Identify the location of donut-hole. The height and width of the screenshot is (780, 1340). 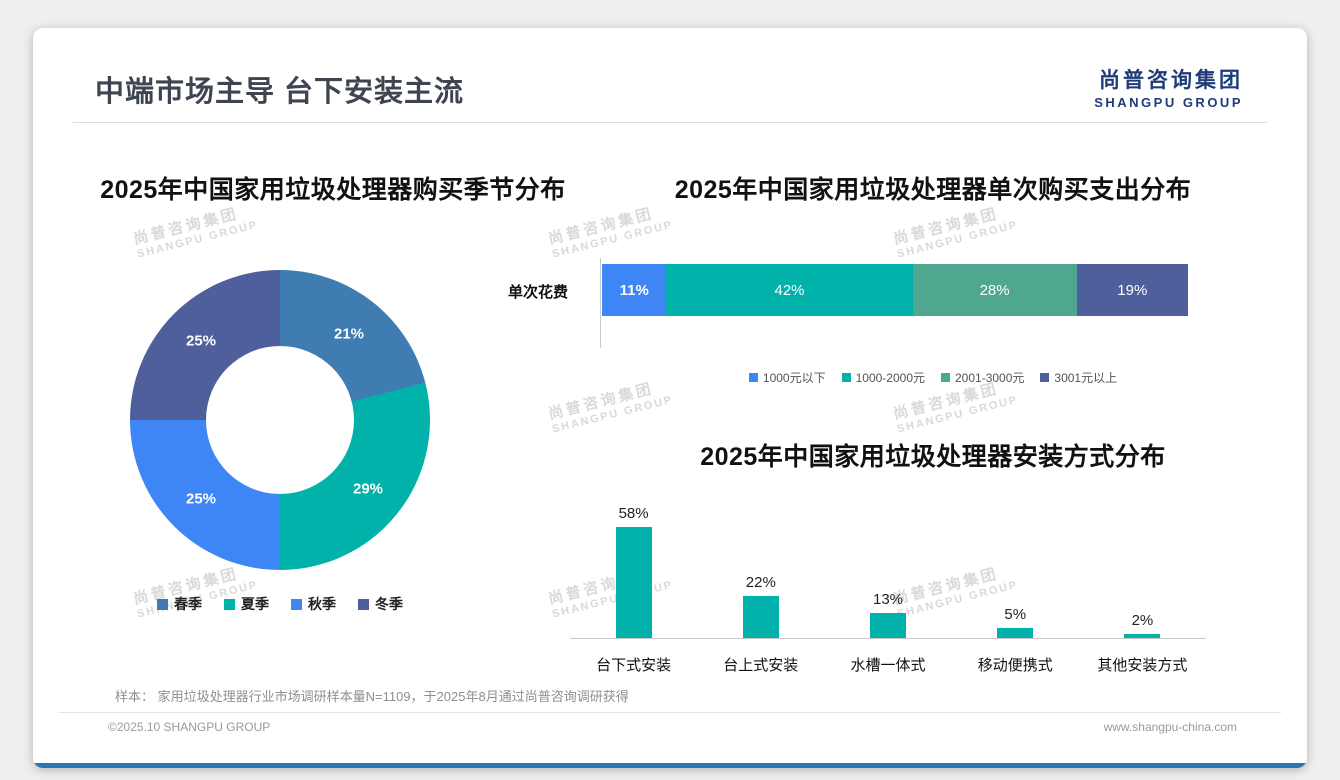
(280, 420).